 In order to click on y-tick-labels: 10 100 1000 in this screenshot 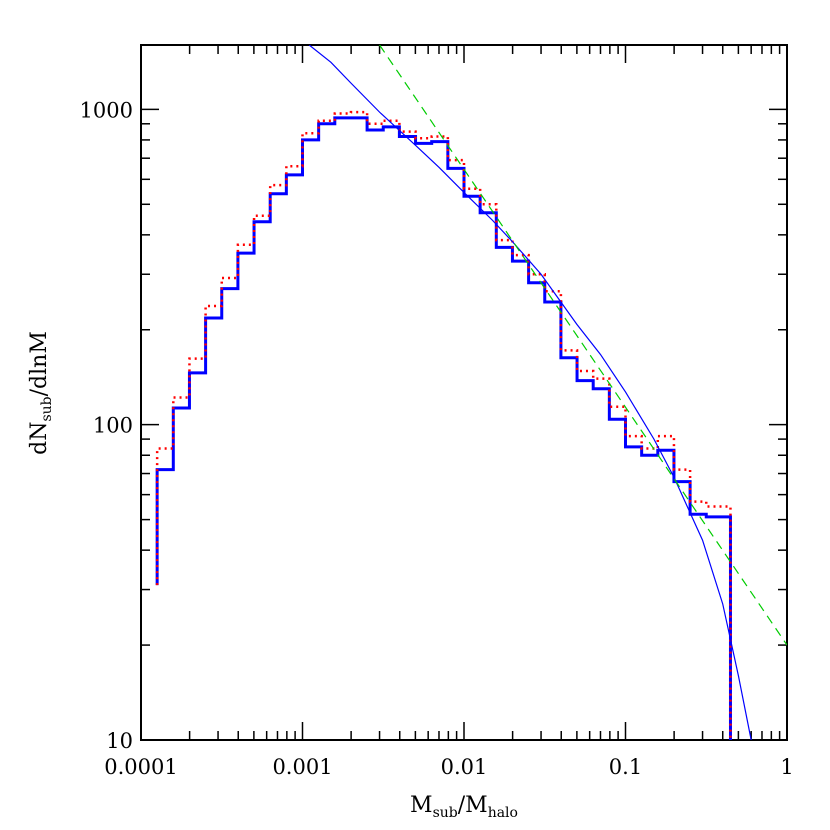, I will do `click(106, 425)`.